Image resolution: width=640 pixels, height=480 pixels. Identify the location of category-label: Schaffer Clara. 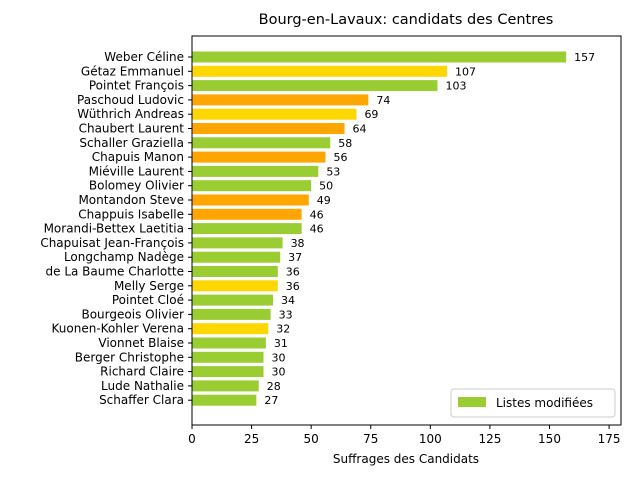
(141, 400).